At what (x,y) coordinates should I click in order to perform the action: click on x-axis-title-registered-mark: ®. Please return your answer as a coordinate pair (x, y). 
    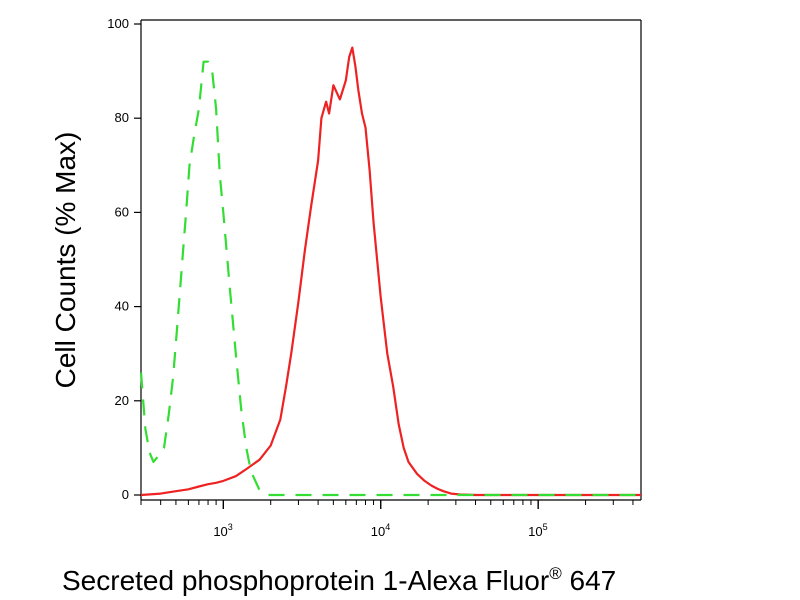
    Looking at the image, I should click on (555, 573).